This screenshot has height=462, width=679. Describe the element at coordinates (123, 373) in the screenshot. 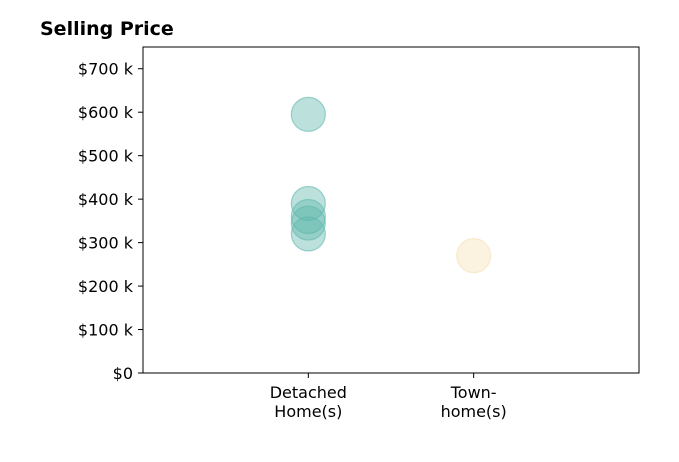

I see `y-tick-label: $0` at that location.